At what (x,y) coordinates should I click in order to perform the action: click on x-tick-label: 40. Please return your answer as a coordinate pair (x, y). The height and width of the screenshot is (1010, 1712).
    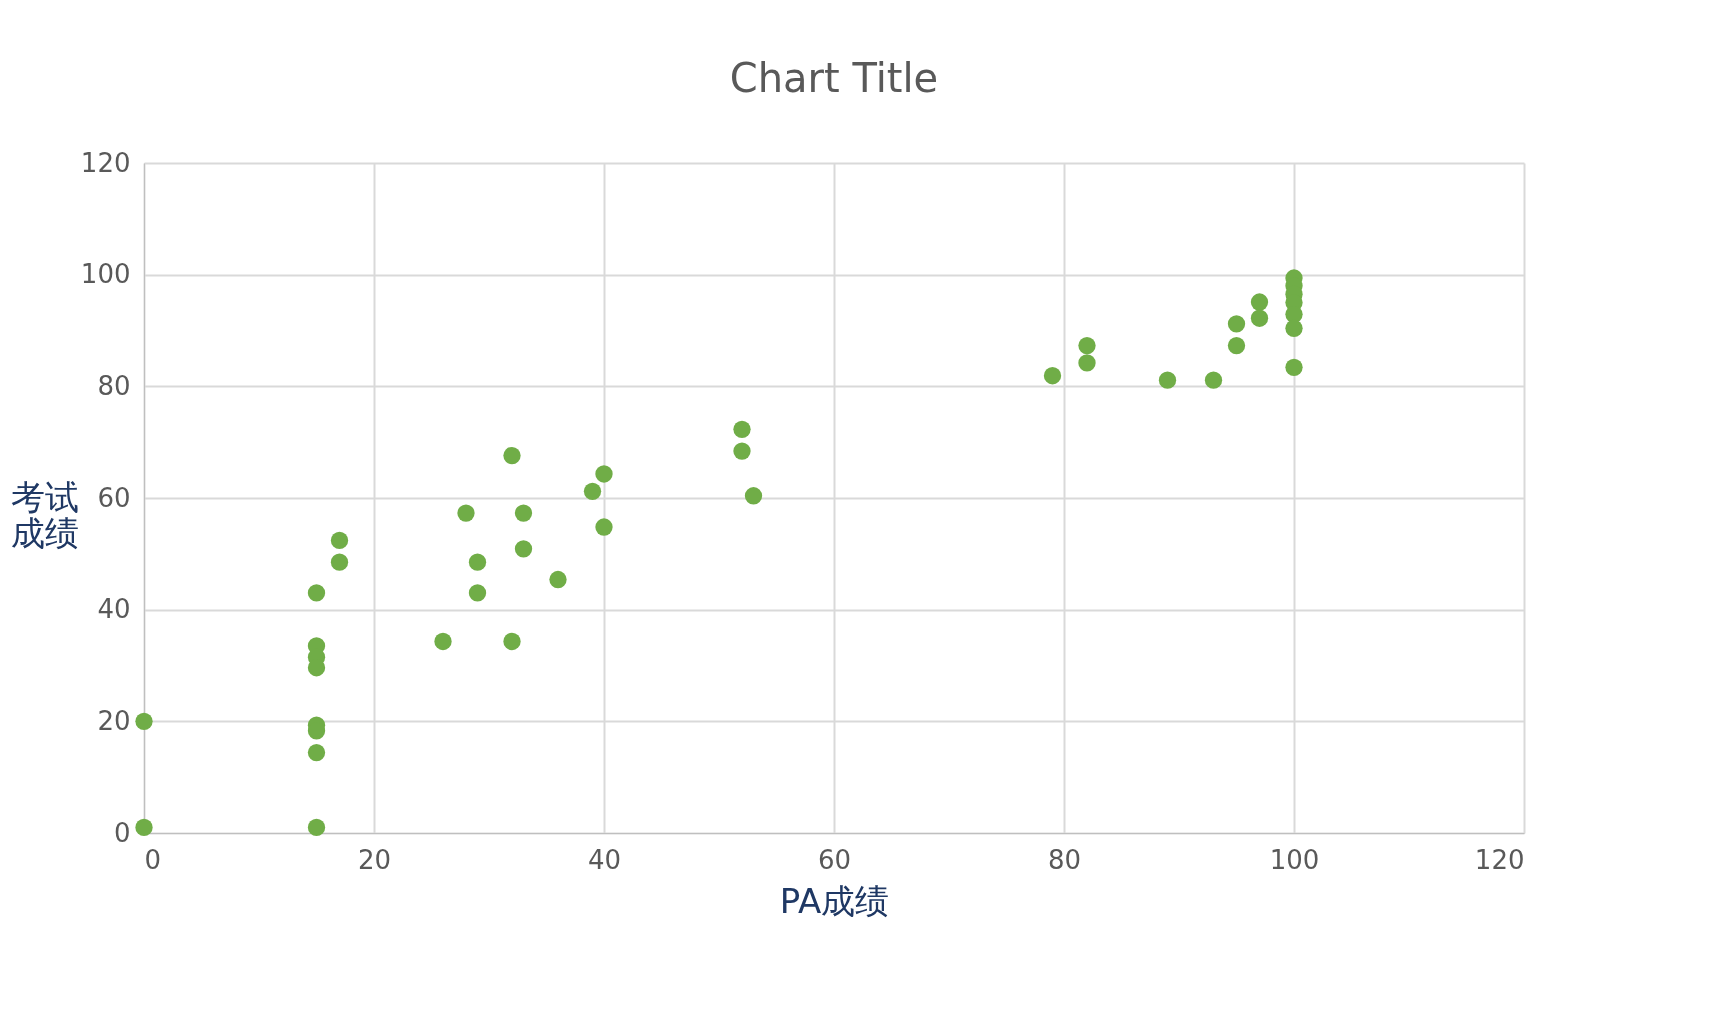
    Looking at the image, I should click on (604, 859).